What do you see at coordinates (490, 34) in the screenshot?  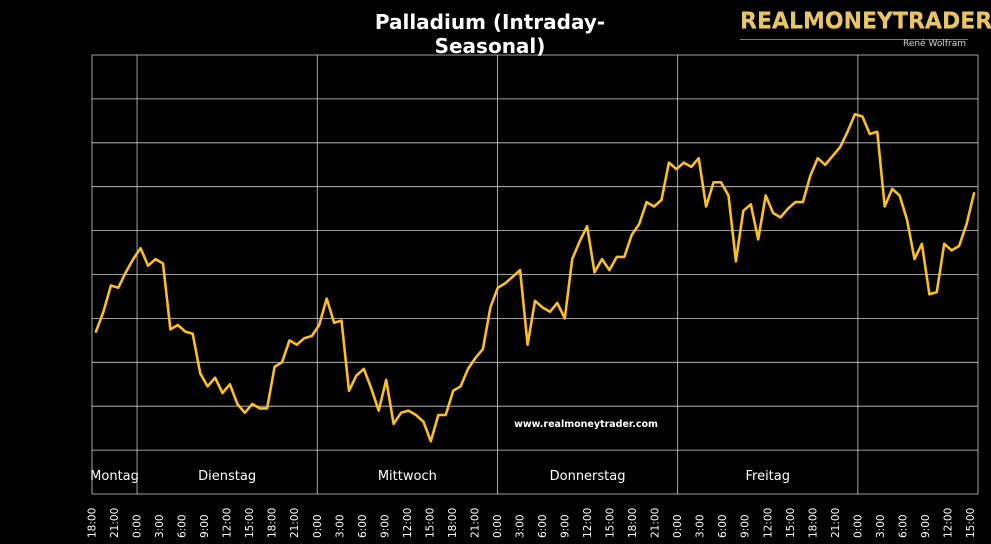 I see `chart-title: Palladium (Intraday-Seasonal)` at bounding box center [490, 34].